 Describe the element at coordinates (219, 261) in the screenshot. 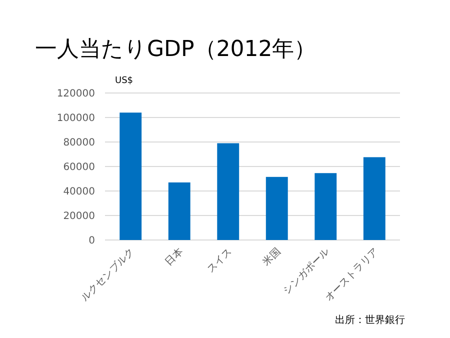

I see `x-tick-label: スイス` at that location.